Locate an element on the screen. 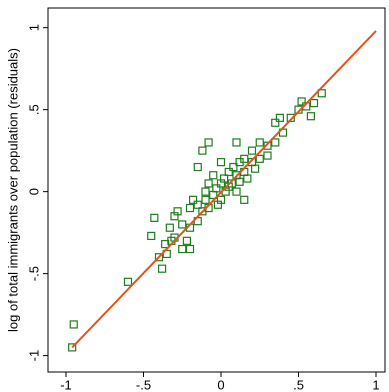  y-tick-label: 0 is located at coordinates (33, 191).